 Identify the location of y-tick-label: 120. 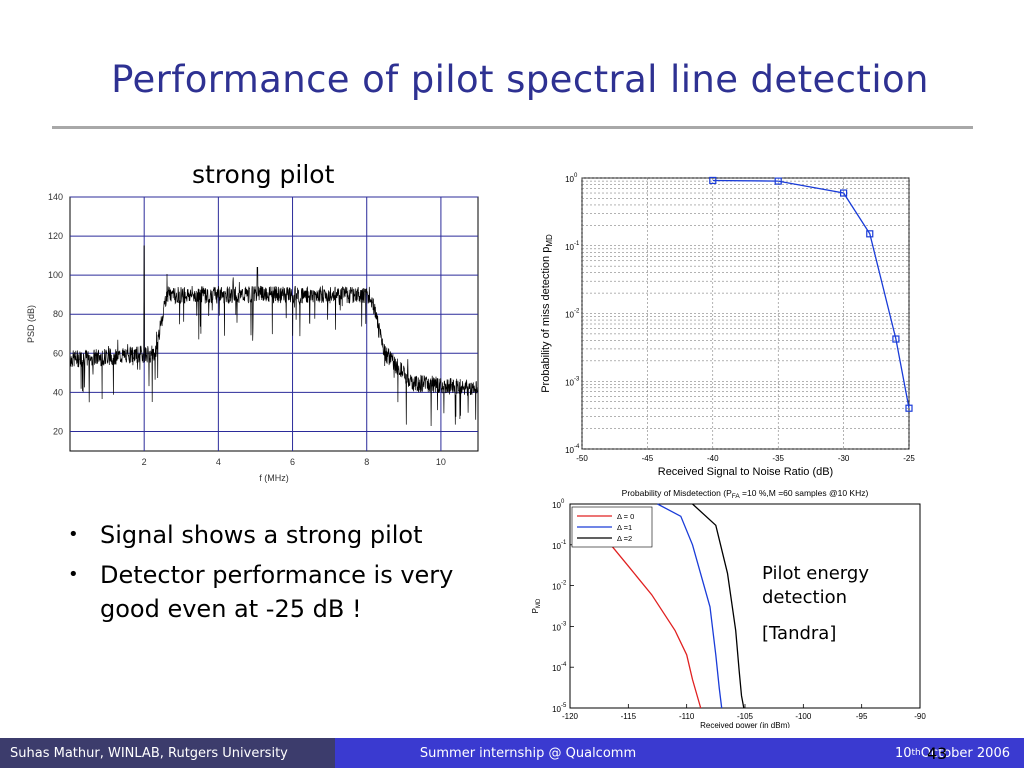
(55, 236).